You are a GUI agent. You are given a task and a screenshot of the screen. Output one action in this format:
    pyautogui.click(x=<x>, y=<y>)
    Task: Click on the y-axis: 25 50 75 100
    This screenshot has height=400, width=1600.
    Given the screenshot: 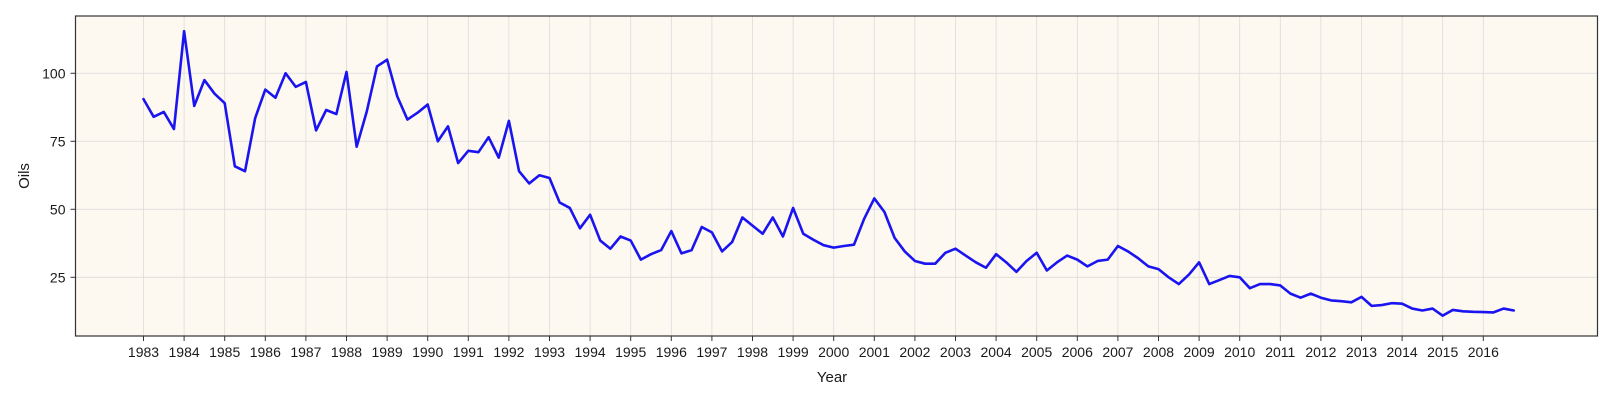 What is the action you would take?
    pyautogui.click(x=59, y=175)
    